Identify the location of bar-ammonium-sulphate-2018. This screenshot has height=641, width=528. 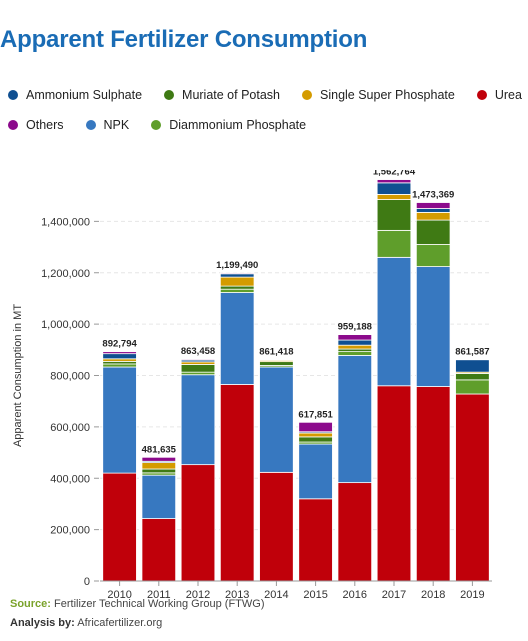
(433, 210).